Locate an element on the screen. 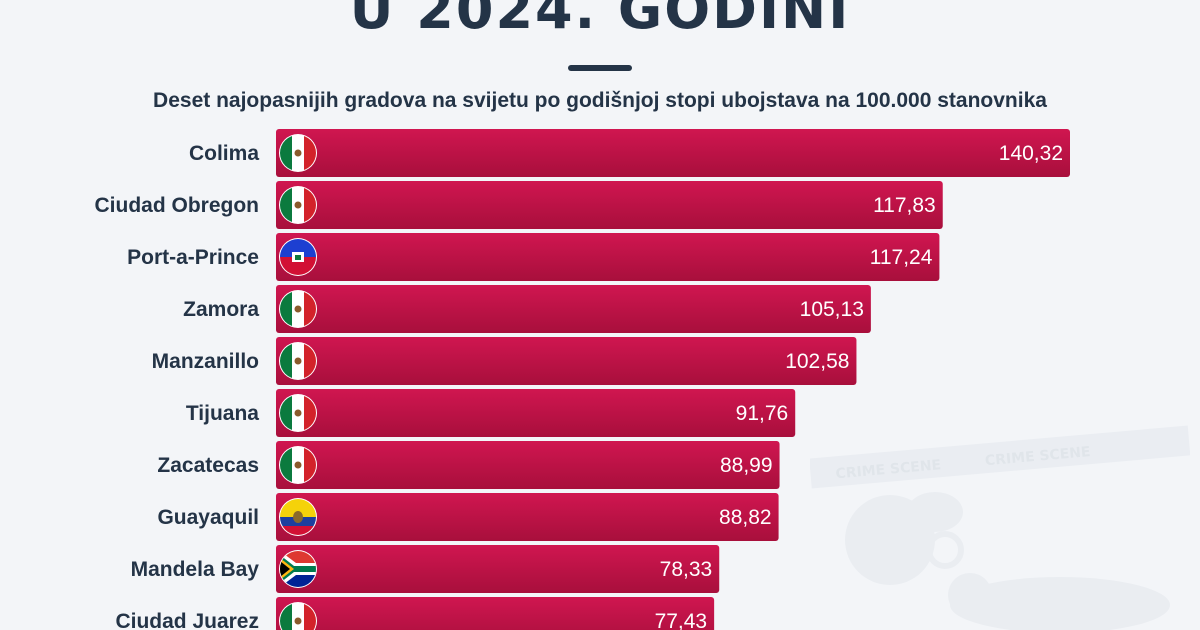 The image size is (1200, 630). category-label: Ciudad Juarez is located at coordinates (187, 620).